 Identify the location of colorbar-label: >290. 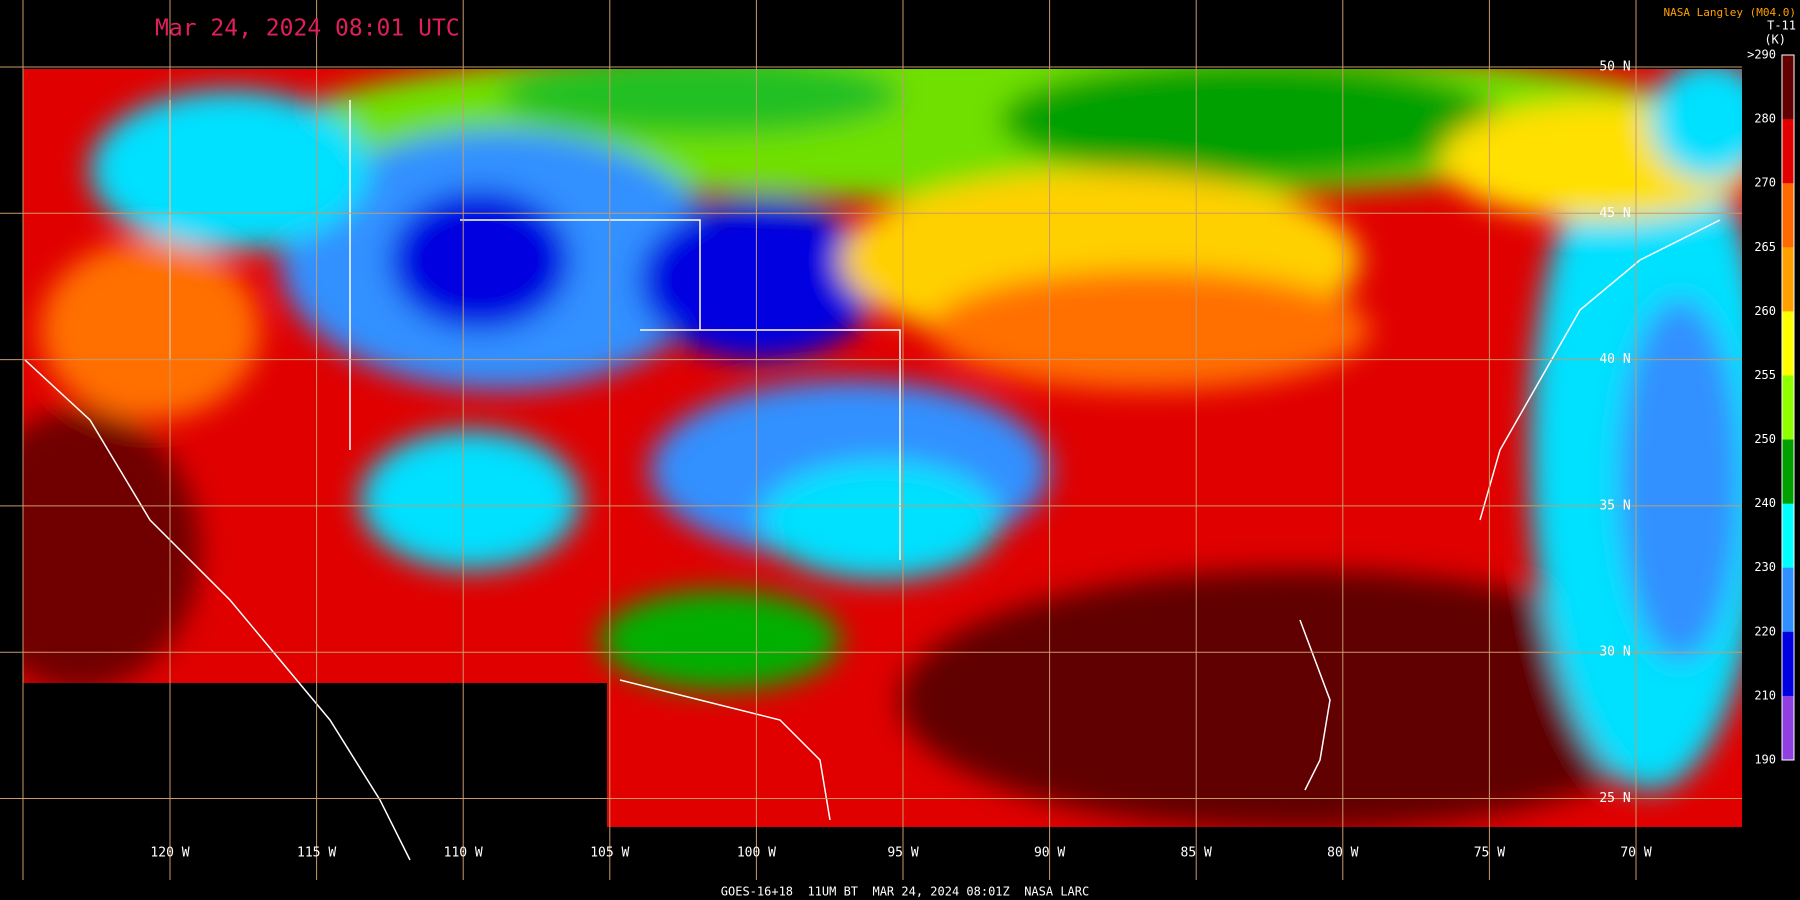
(1761, 55).